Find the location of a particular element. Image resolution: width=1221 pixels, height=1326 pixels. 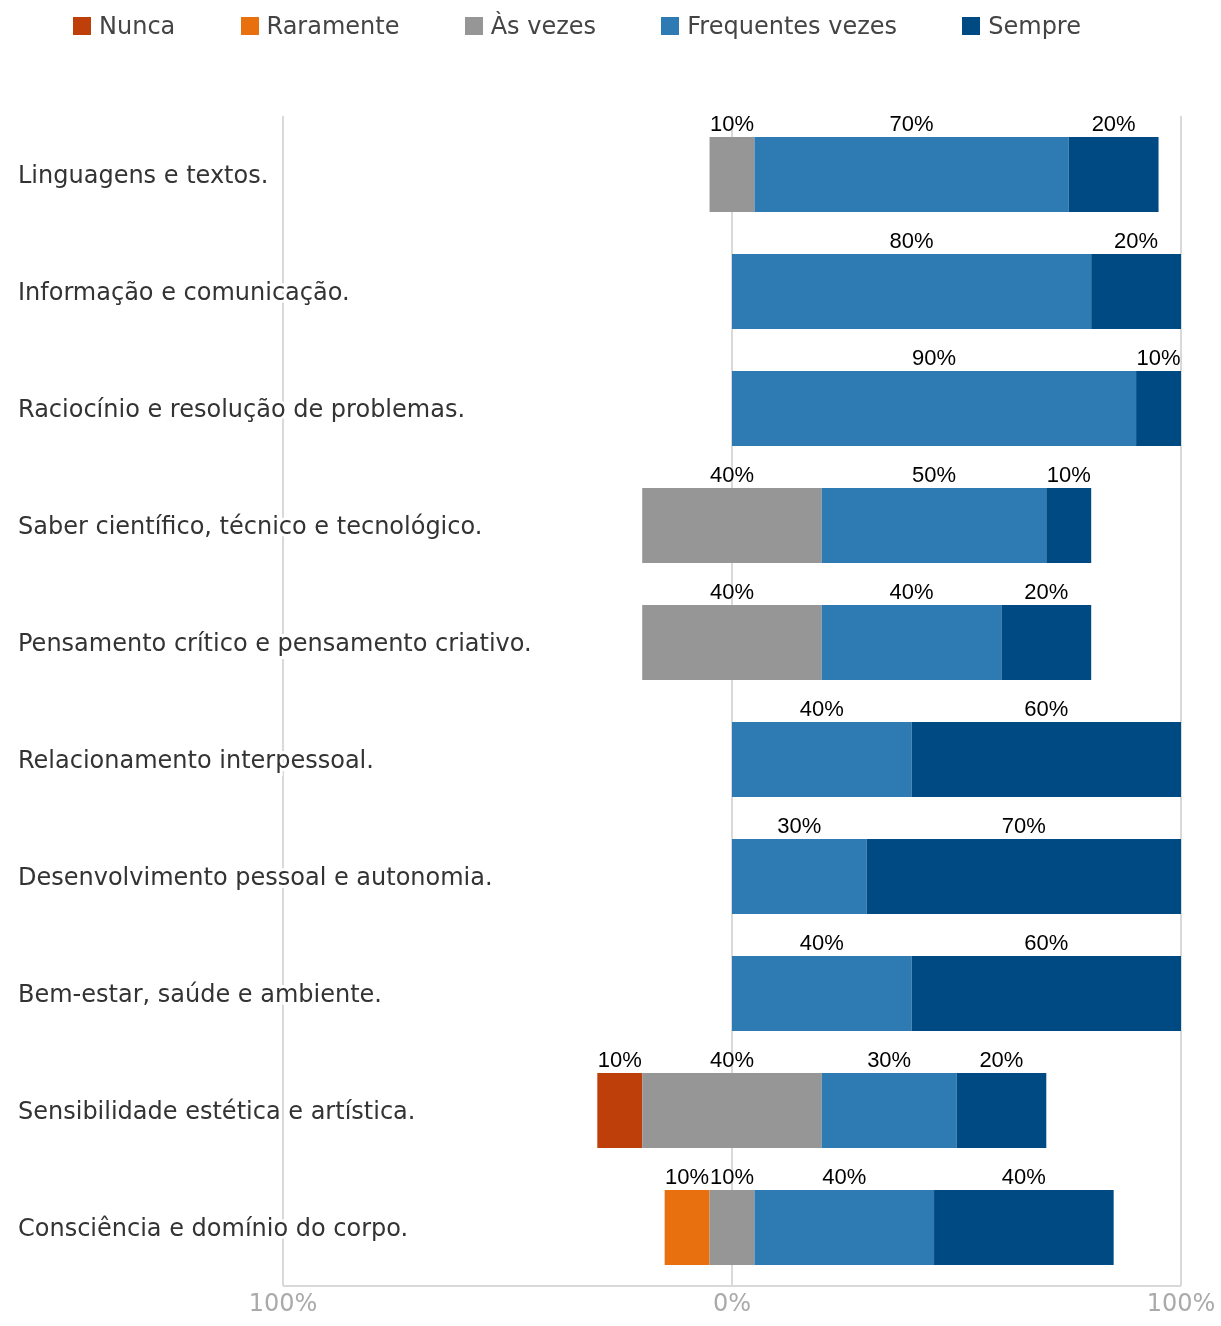

y-tick-label: Pensamento crítico e pensamento criativo. is located at coordinates (275, 642).